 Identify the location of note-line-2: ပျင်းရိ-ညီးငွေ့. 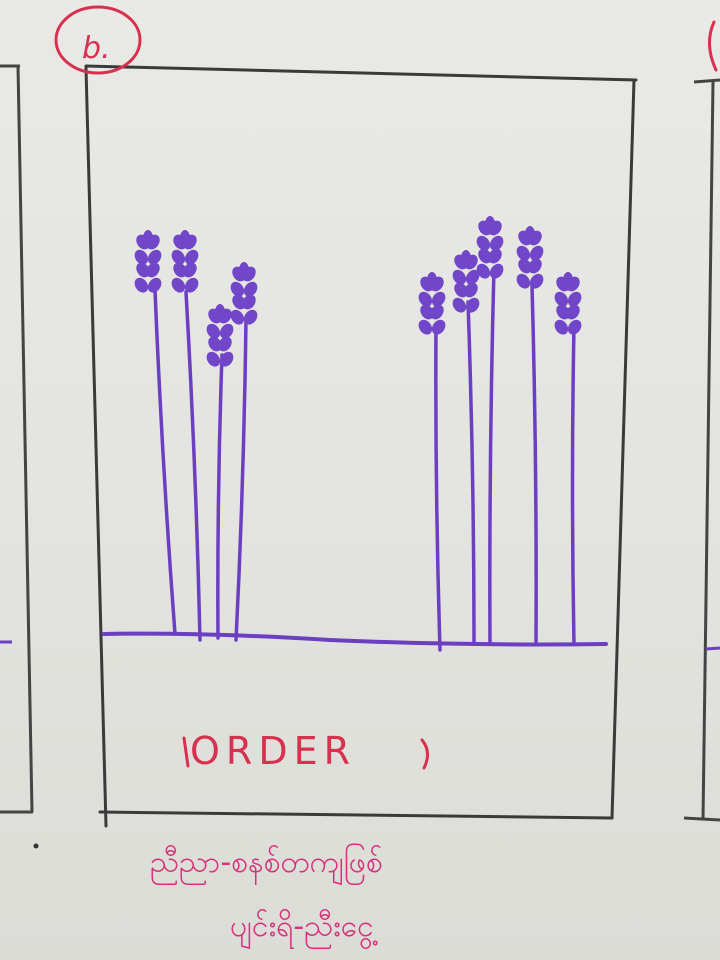
(303, 929).